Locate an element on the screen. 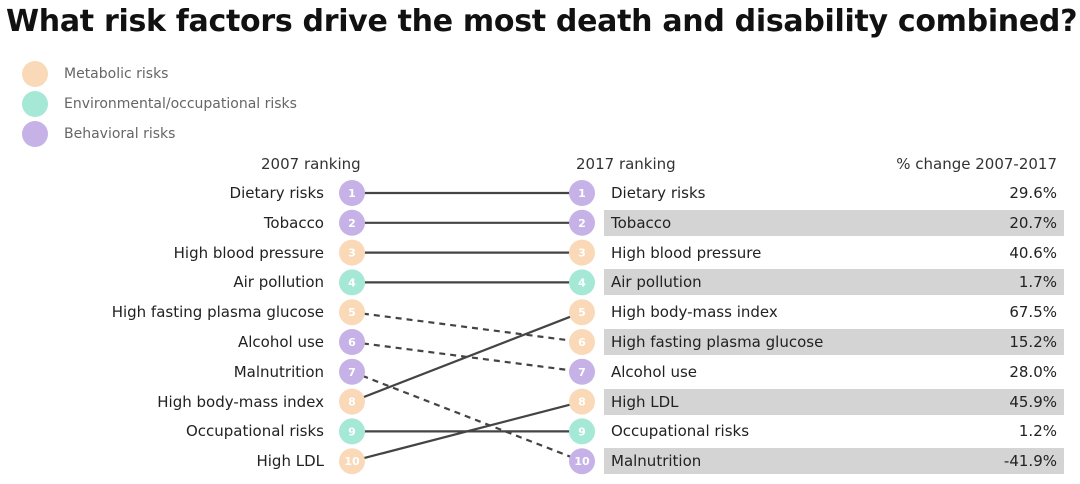 This screenshot has width=1080, height=484. rank-number-2017-6: 6 is located at coordinates (582, 342).